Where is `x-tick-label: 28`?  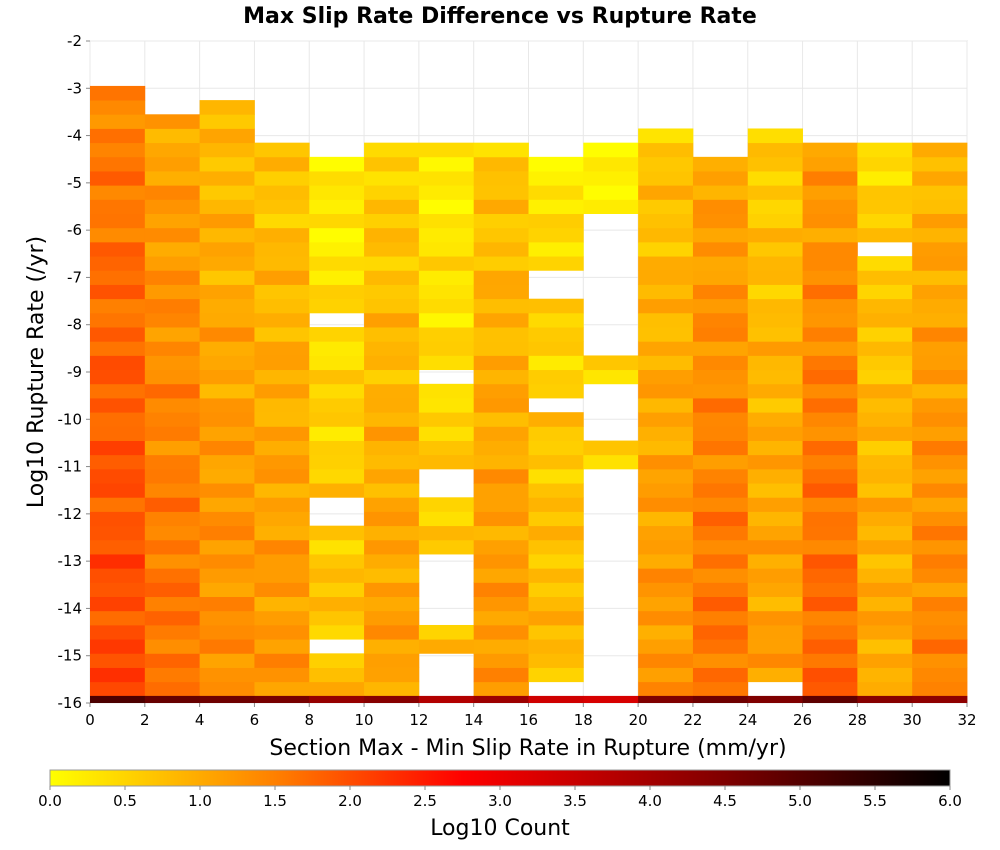 x-tick-label: 28 is located at coordinates (857, 720).